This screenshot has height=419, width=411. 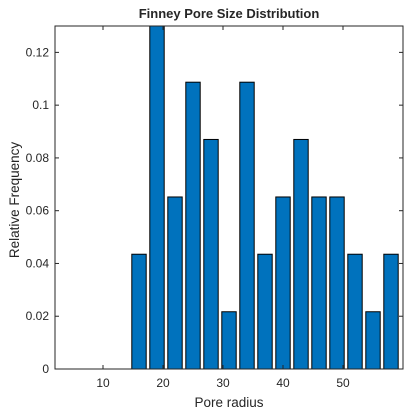 What do you see at coordinates (38, 316) in the screenshot?
I see `y-tick-label: 0.02` at bounding box center [38, 316].